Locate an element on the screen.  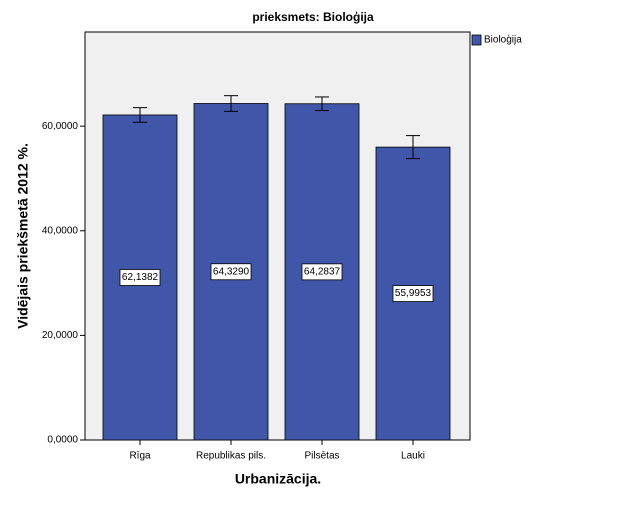
value-label: 64,2837 is located at coordinates (322, 272).